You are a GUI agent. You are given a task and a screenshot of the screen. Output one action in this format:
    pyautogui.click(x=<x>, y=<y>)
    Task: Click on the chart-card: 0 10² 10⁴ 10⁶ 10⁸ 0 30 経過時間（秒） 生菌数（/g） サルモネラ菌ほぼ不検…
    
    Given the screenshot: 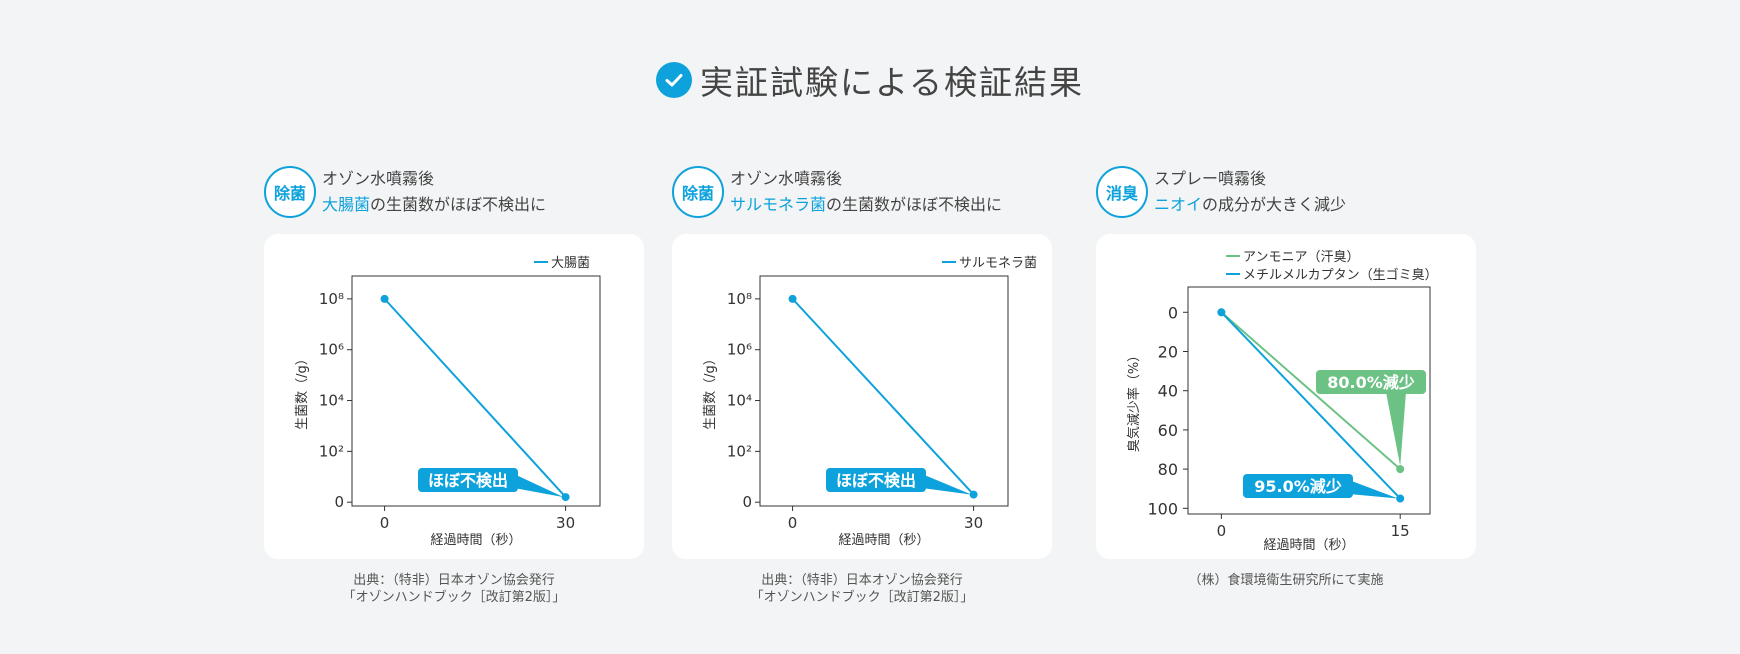 What is the action you would take?
    pyautogui.click(x=862, y=396)
    